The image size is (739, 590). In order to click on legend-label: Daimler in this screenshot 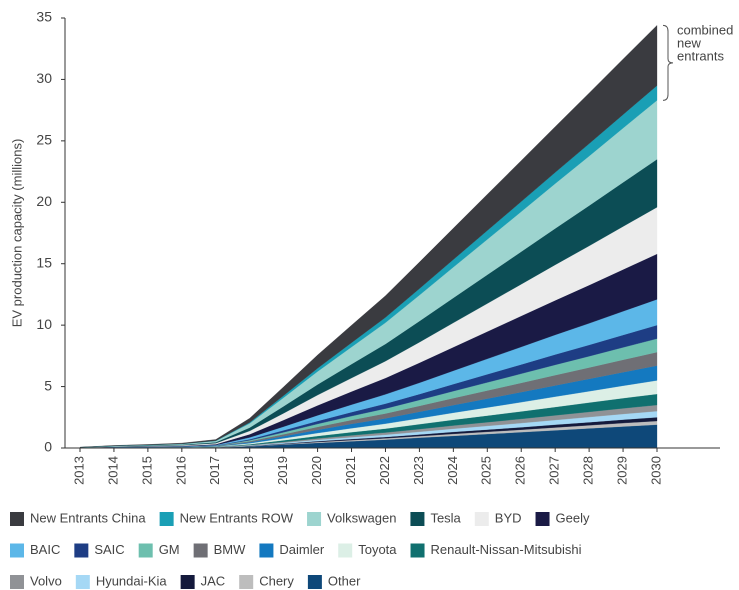, I will do `click(301, 549)`.